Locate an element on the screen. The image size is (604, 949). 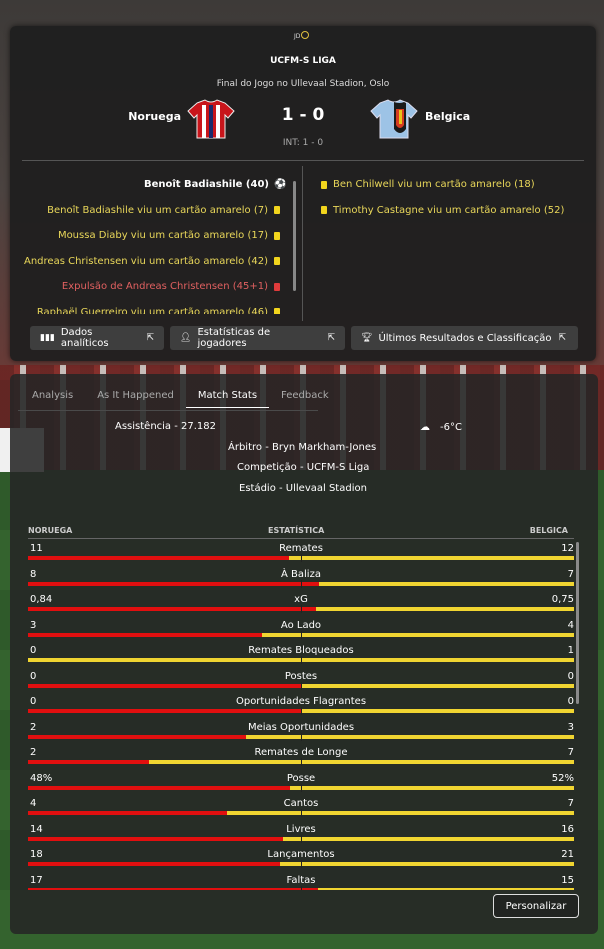
svg-text: JD is located at coordinates (297, 36).